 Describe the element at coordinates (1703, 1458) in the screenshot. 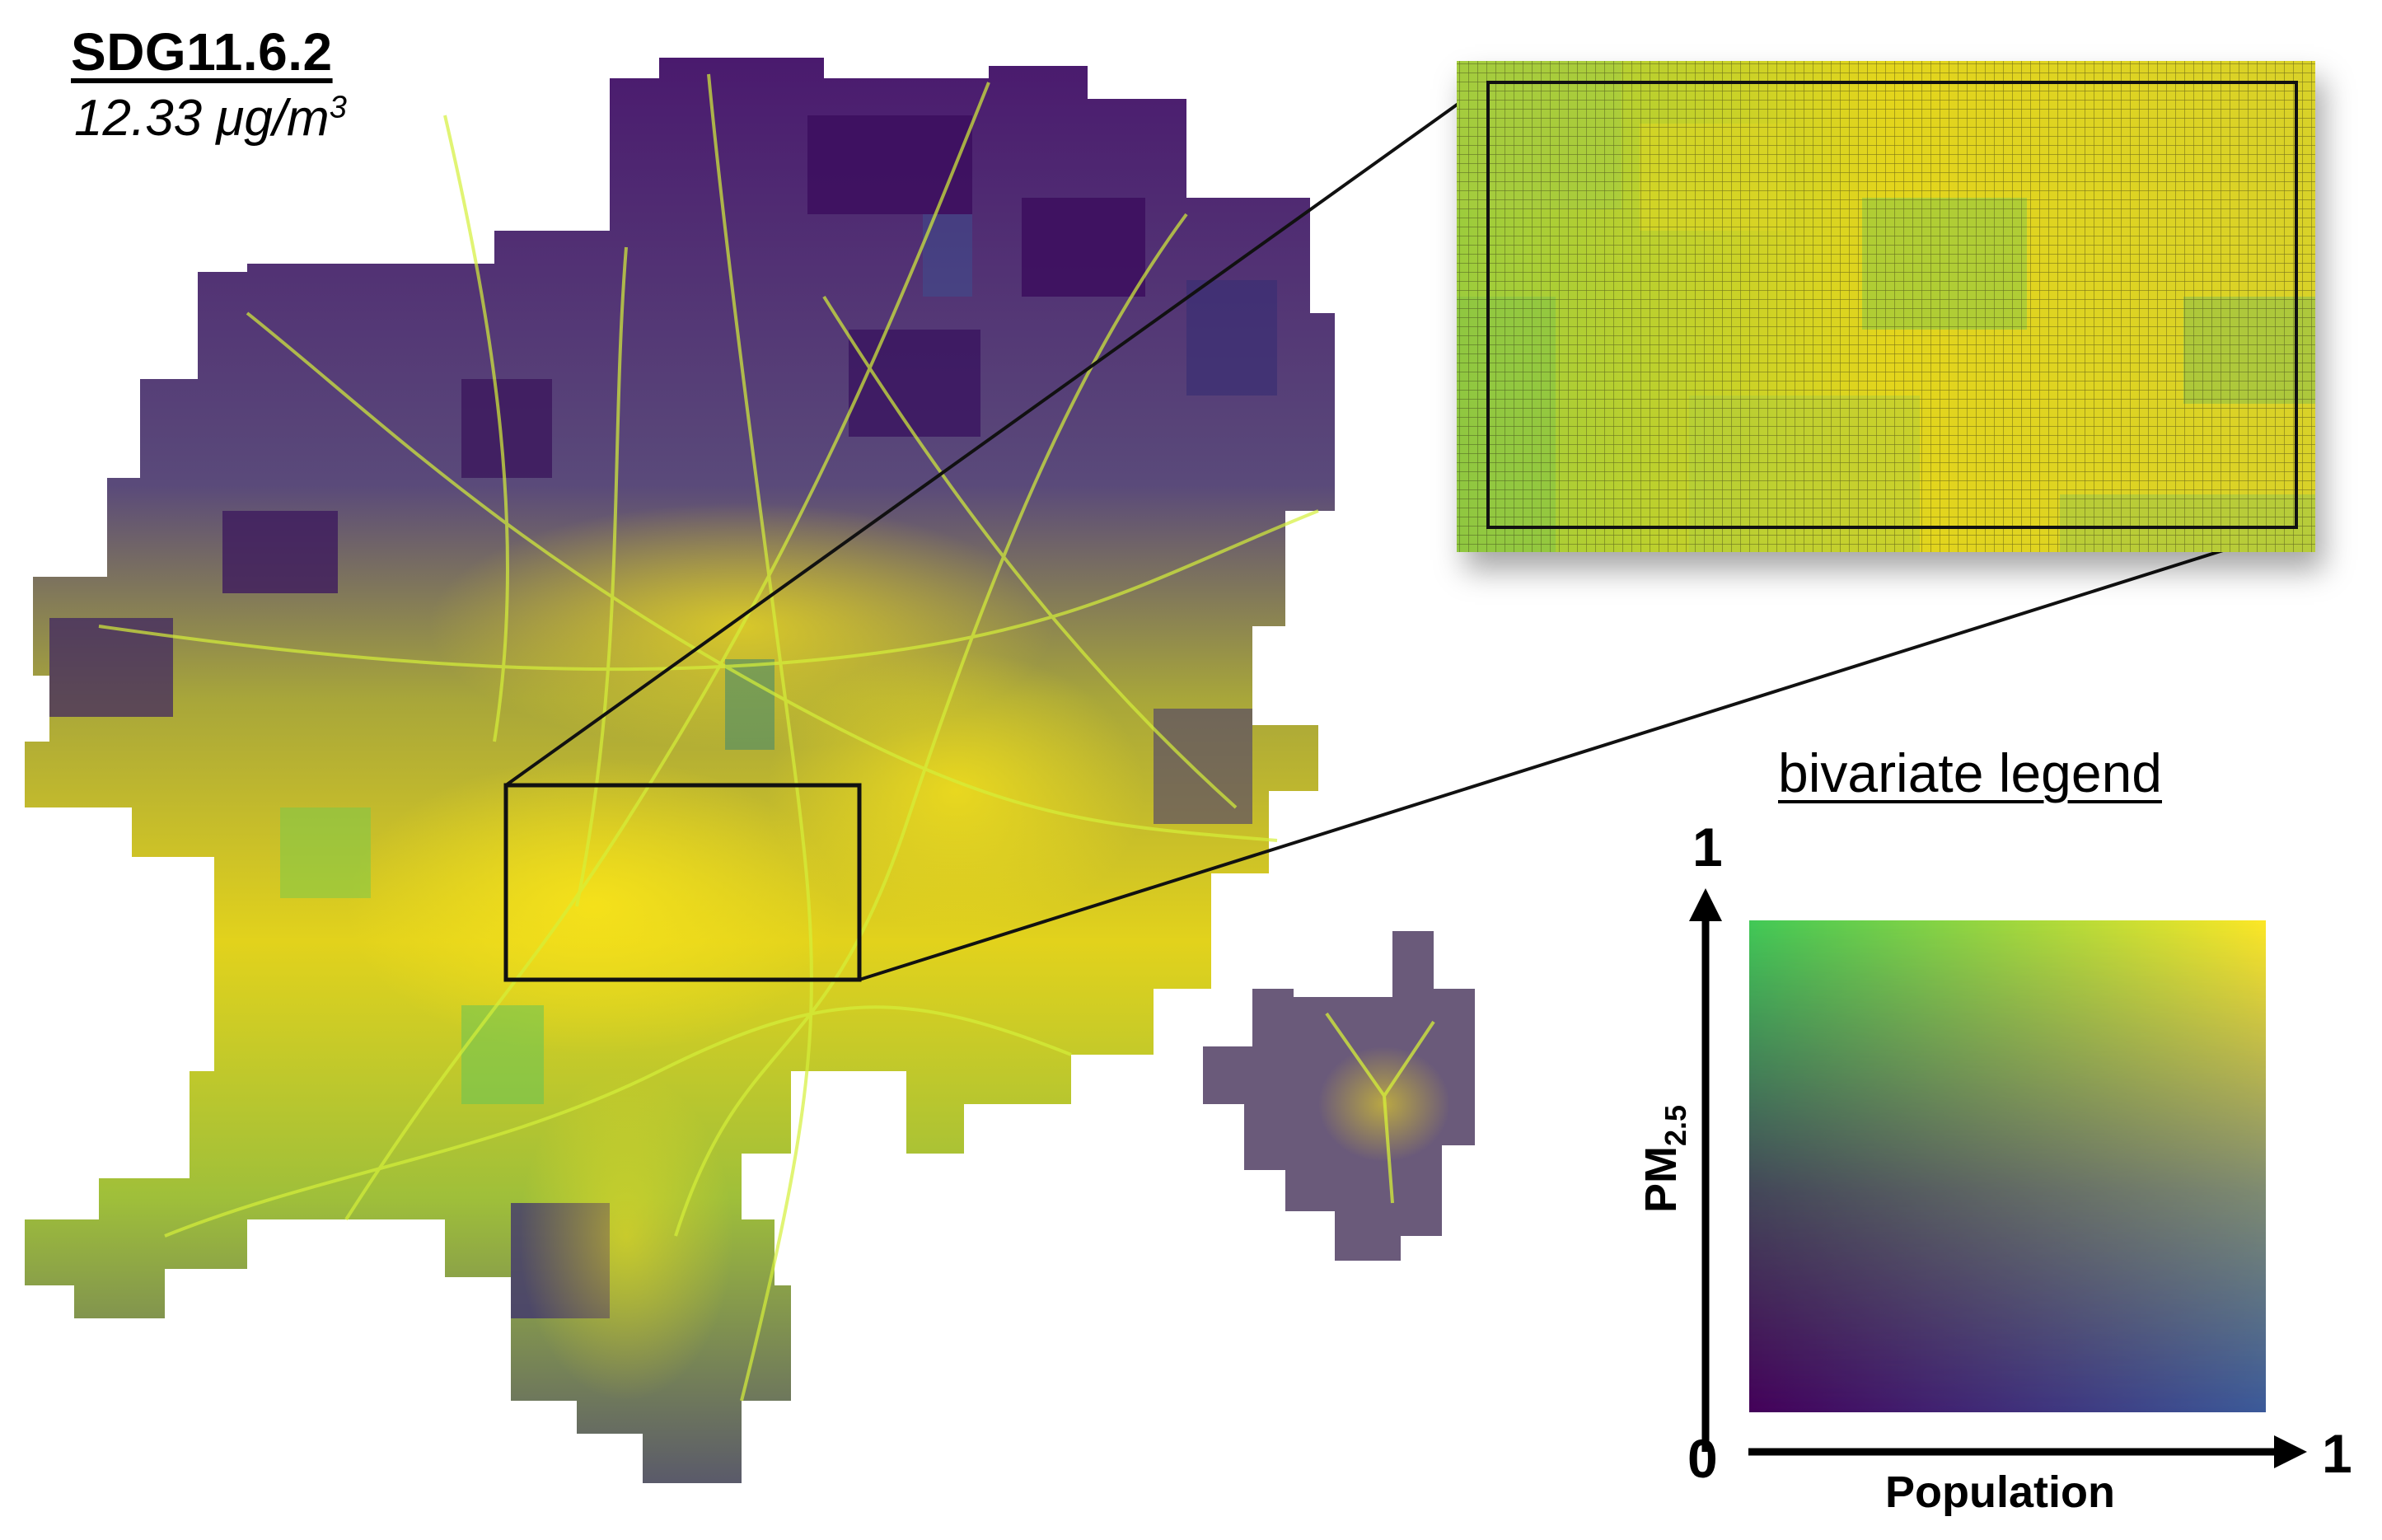

I see `legend-origin-tick: 0` at that location.